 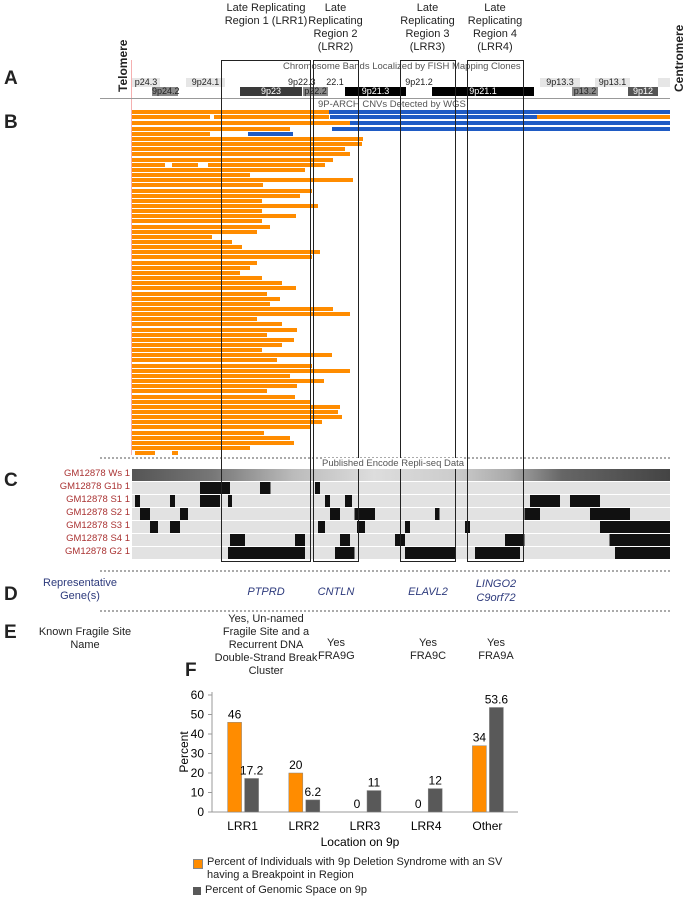 What do you see at coordinates (585, 91) in the screenshot?
I see `band-bottom-5: p13.2` at bounding box center [585, 91].